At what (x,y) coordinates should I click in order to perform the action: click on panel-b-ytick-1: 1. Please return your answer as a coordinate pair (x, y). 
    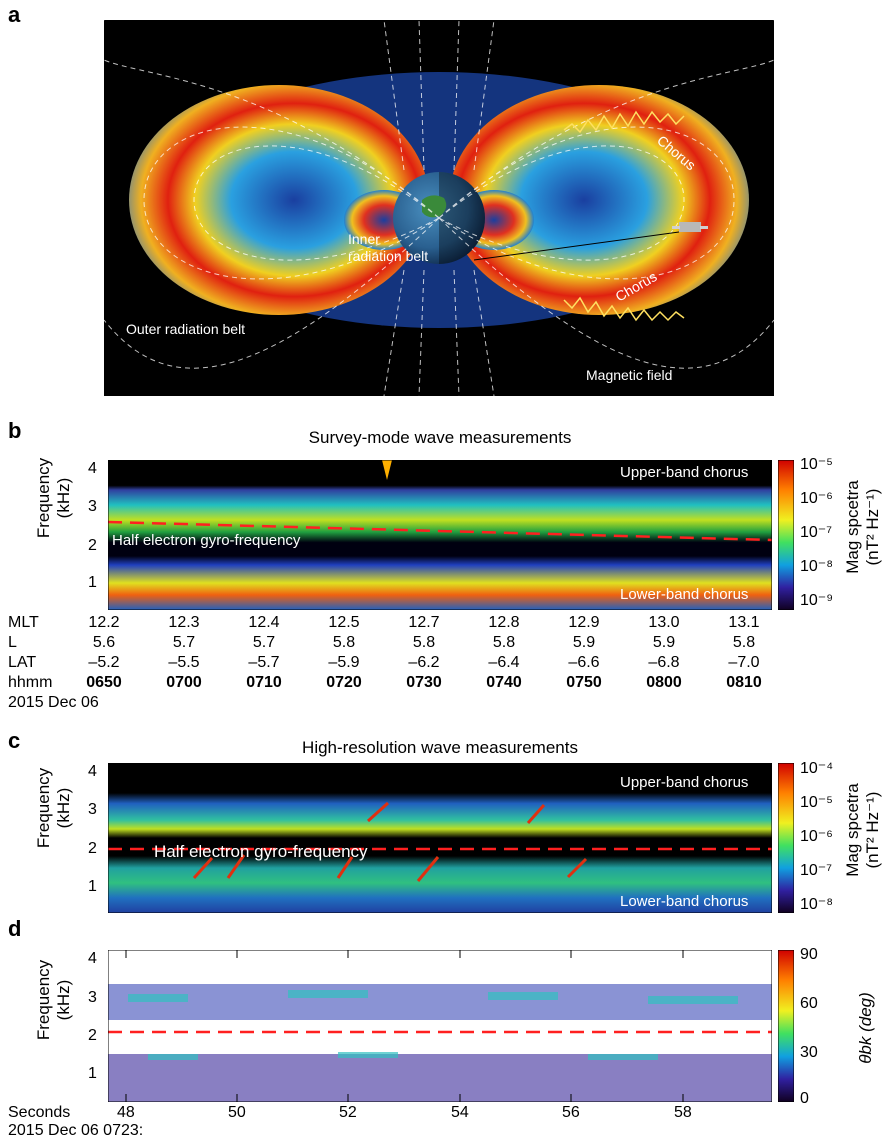
    Looking at the image, I should click on (92, 582).